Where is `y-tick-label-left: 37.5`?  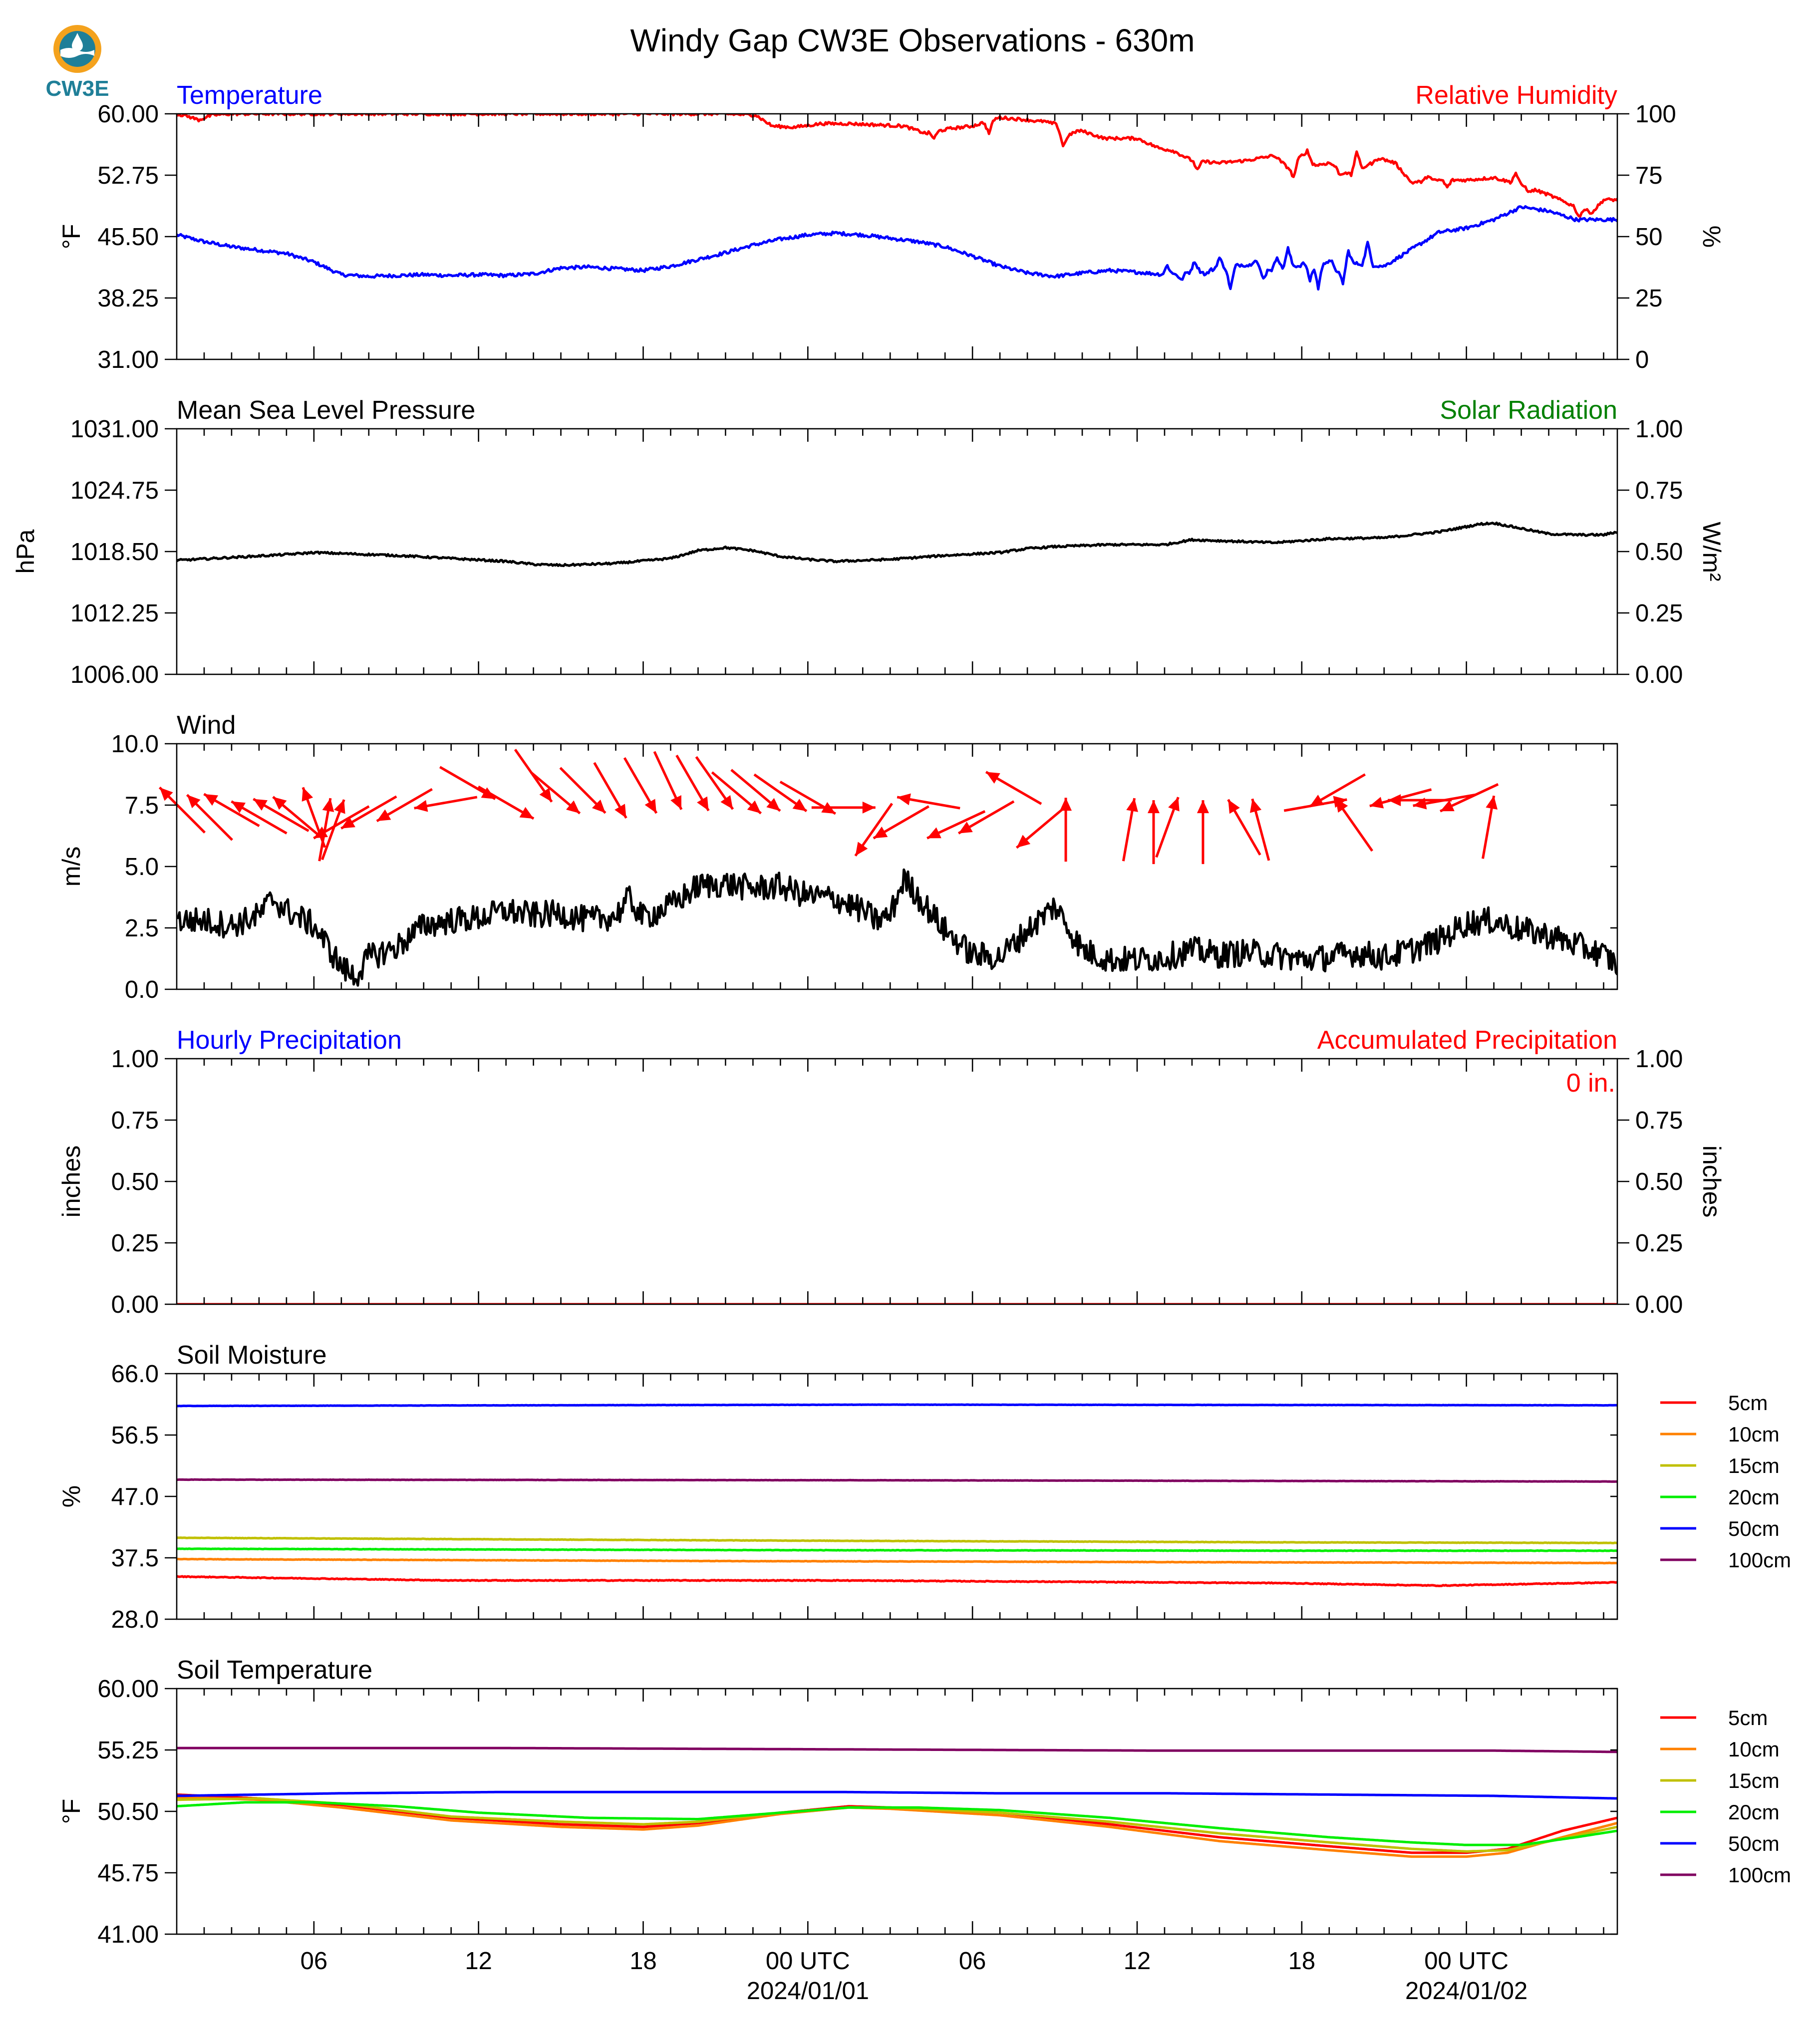
y-tick-label-left: 37.5 is located at coordinates (135, 1558).